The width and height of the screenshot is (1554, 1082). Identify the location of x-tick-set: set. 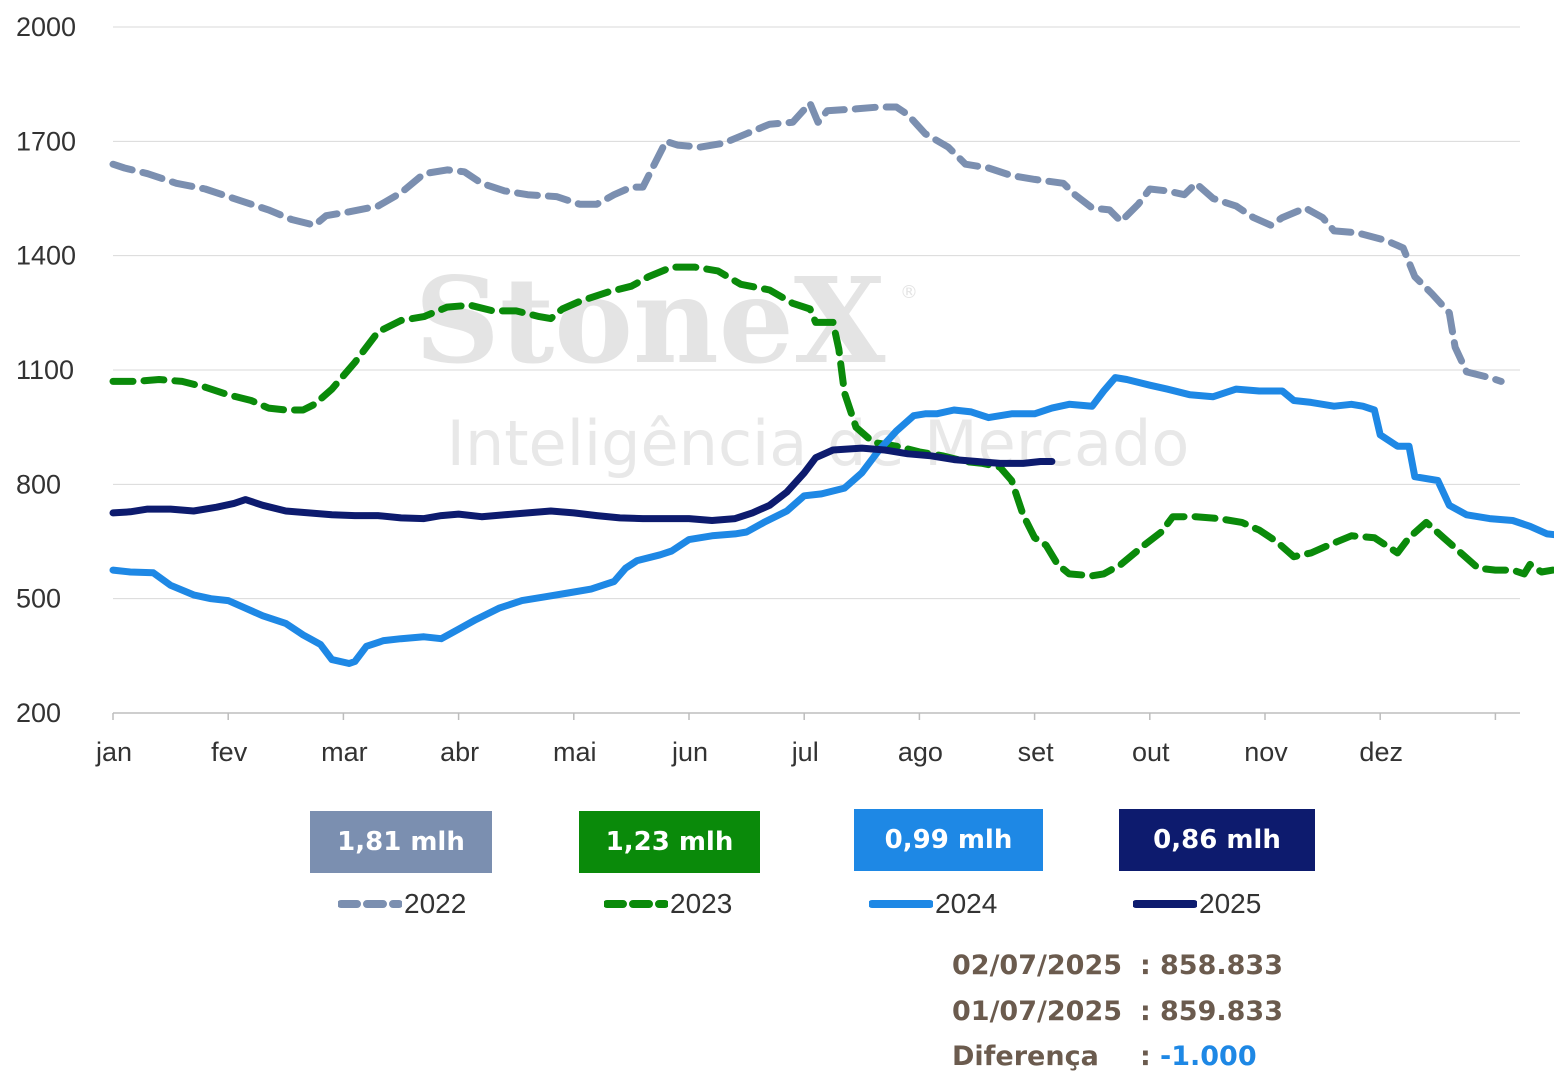
(1036, 752).